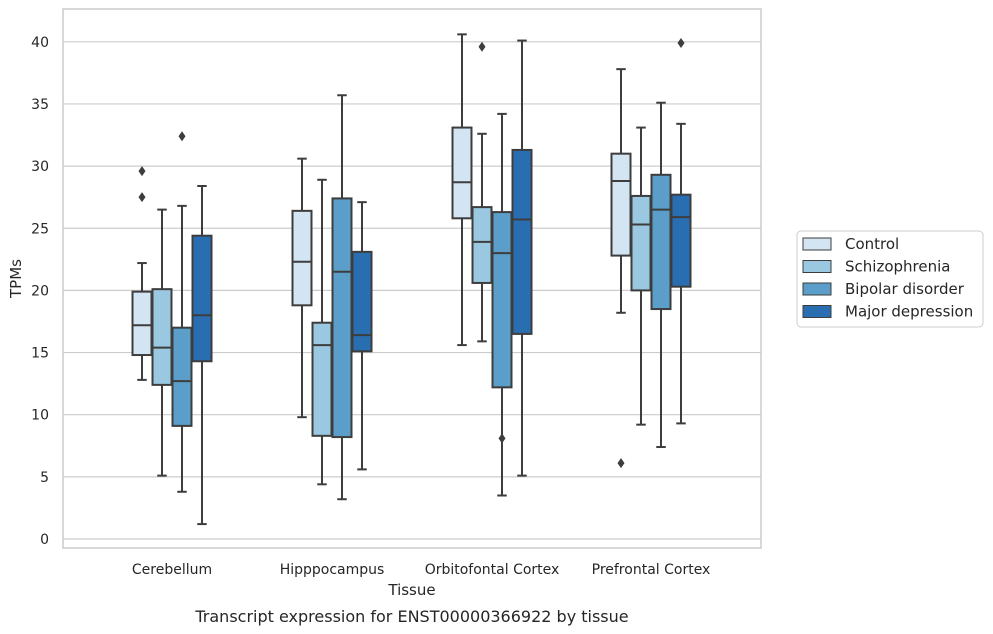 Image resolution: width=993 pixels, height=634 pixels. Describe the element at coordinates (44, 478) in the screenshot. I see `y-tick-label: 5` at that location.